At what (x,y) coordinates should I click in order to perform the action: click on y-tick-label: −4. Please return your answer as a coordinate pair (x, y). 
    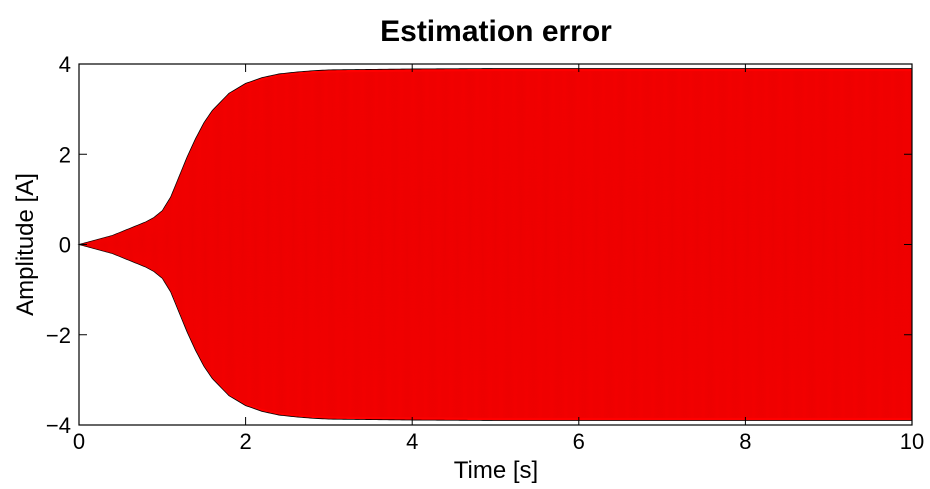
    Looking at the image, I should click on (58, 425).